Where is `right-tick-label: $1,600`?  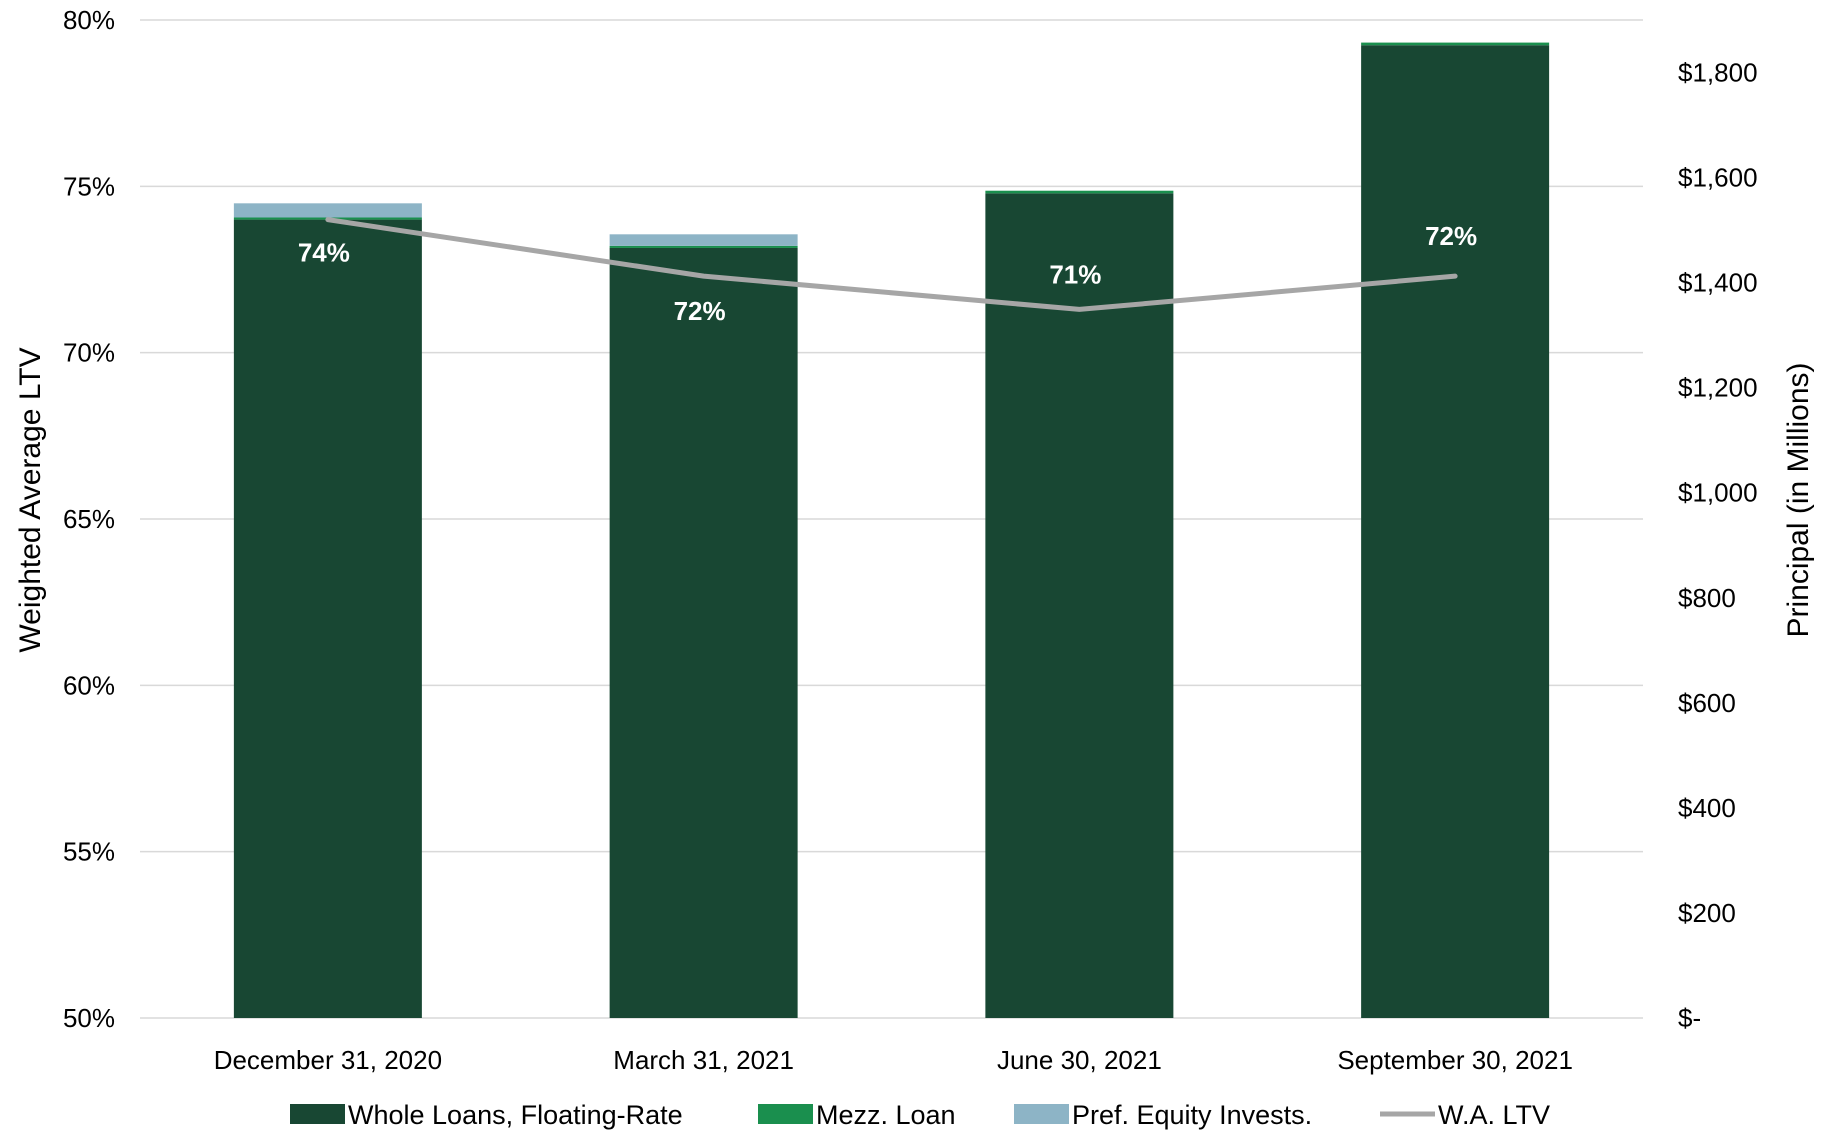
right-tick-label: $1,600 is located at coordinates (1718, 178).